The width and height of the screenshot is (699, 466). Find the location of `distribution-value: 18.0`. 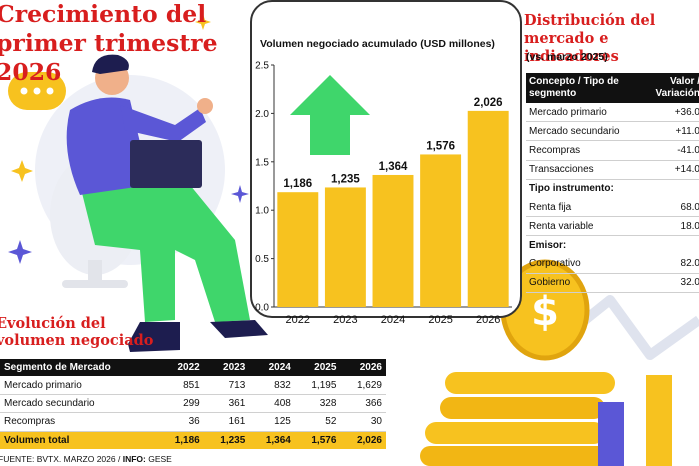

distribution-value: 18.0 is located at coordinates (666, 226).